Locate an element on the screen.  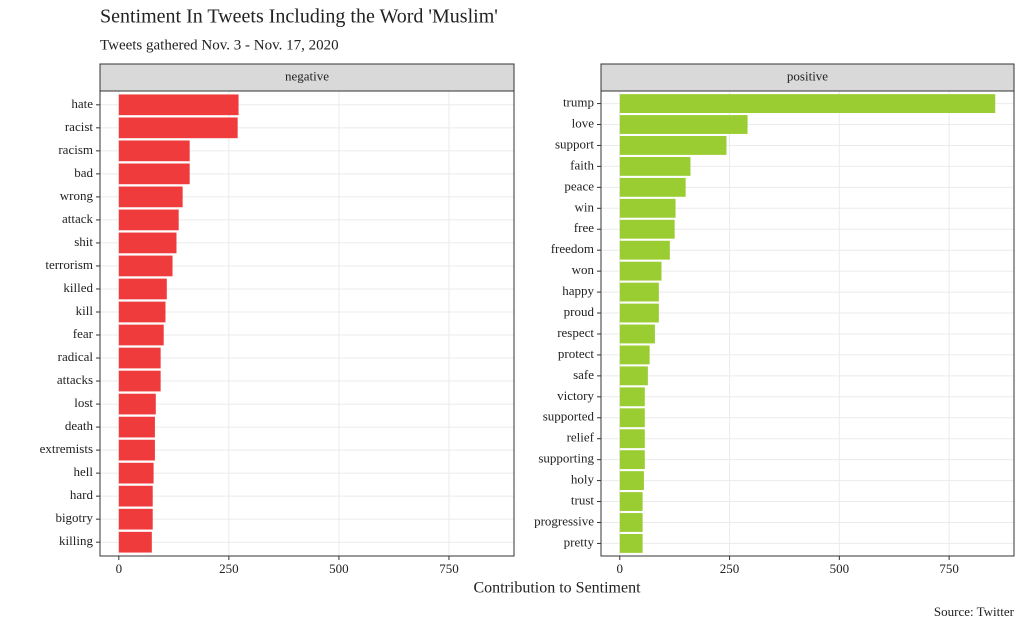
y-tick-label: support is located at coordinates (574, 143).